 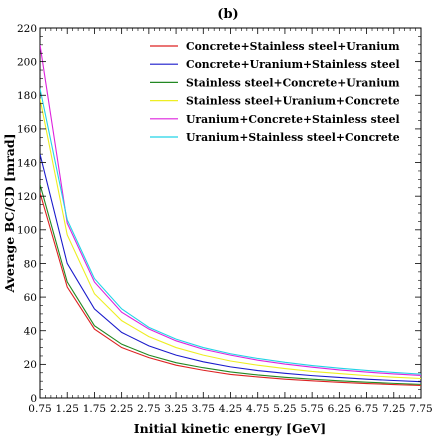 I want to click on legend-label-4: Stainless steel+Uranium+Concrete, so click(x=293, y=101).